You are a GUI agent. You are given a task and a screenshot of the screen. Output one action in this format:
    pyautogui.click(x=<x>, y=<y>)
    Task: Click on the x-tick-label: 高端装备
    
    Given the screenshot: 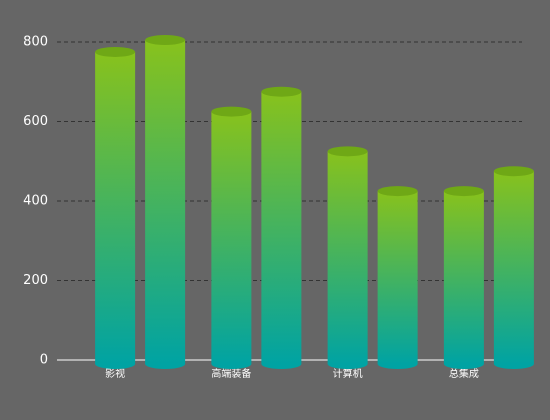 What is the action you would take?
    pyautogui.click(x=231, y=373)
    